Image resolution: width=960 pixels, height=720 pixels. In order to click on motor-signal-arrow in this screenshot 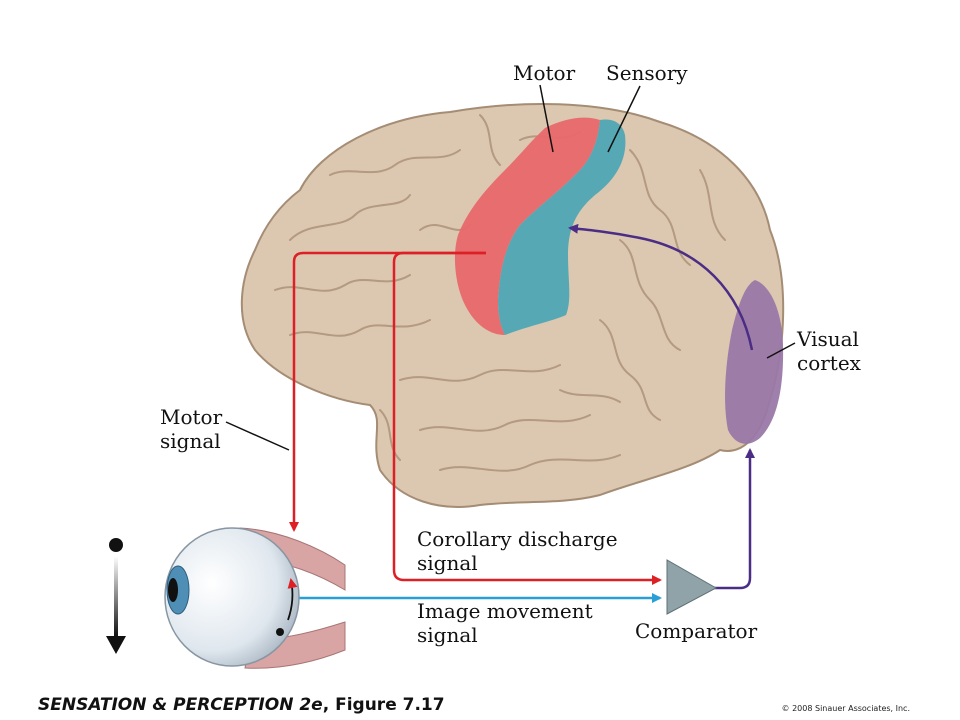, I will do `click(387, 391)`.